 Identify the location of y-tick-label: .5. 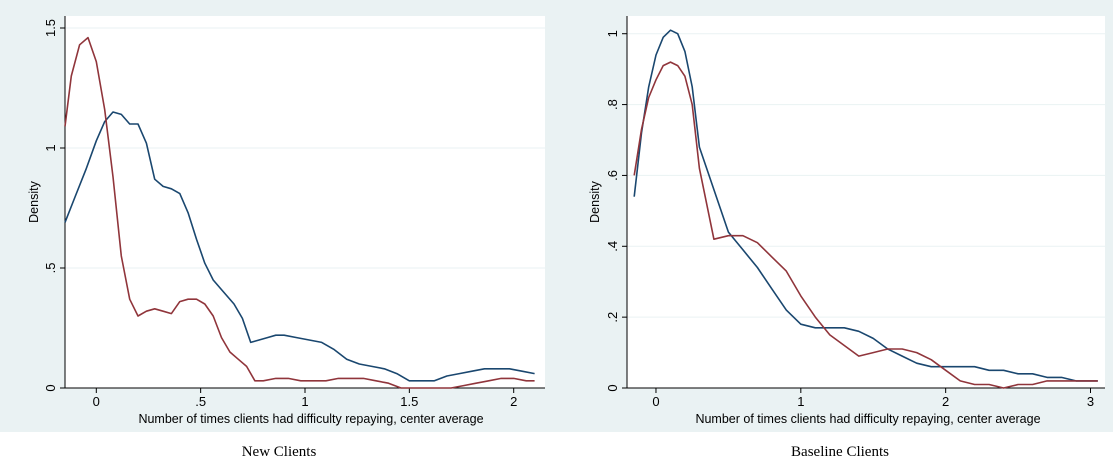
(50, 268).